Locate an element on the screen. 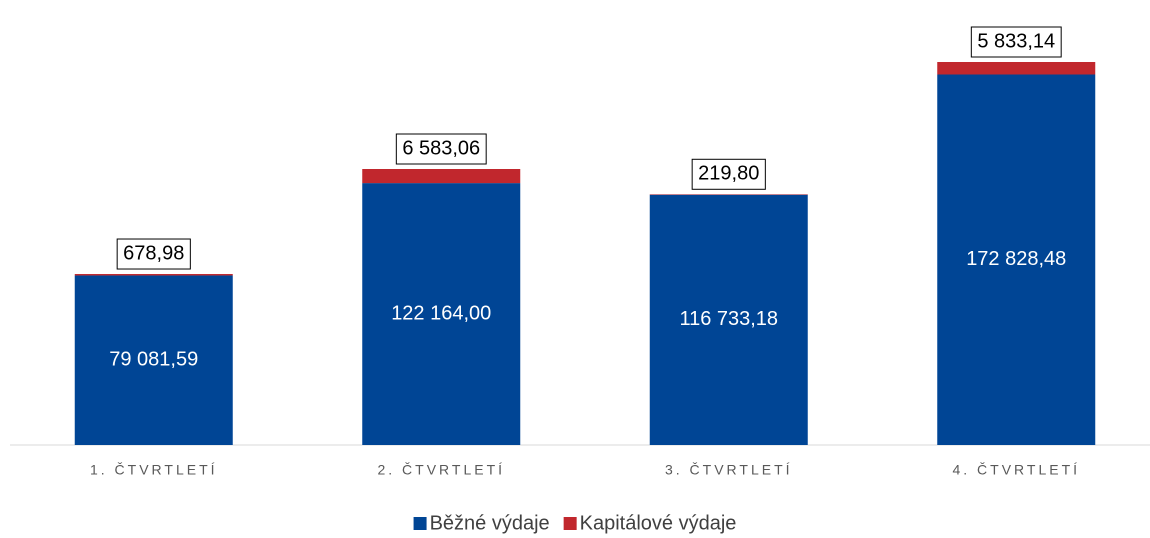  value-label: 5 833,14 is located at coordinates (1016, 41).